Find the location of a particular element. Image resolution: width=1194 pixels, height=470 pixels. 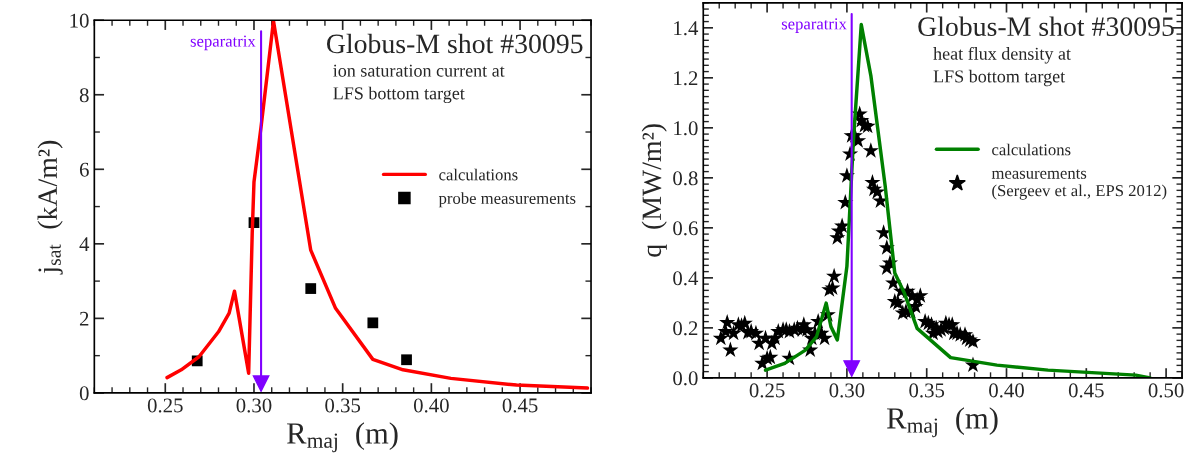

y-tick-label: 4 is located at coordinates (84, 244).